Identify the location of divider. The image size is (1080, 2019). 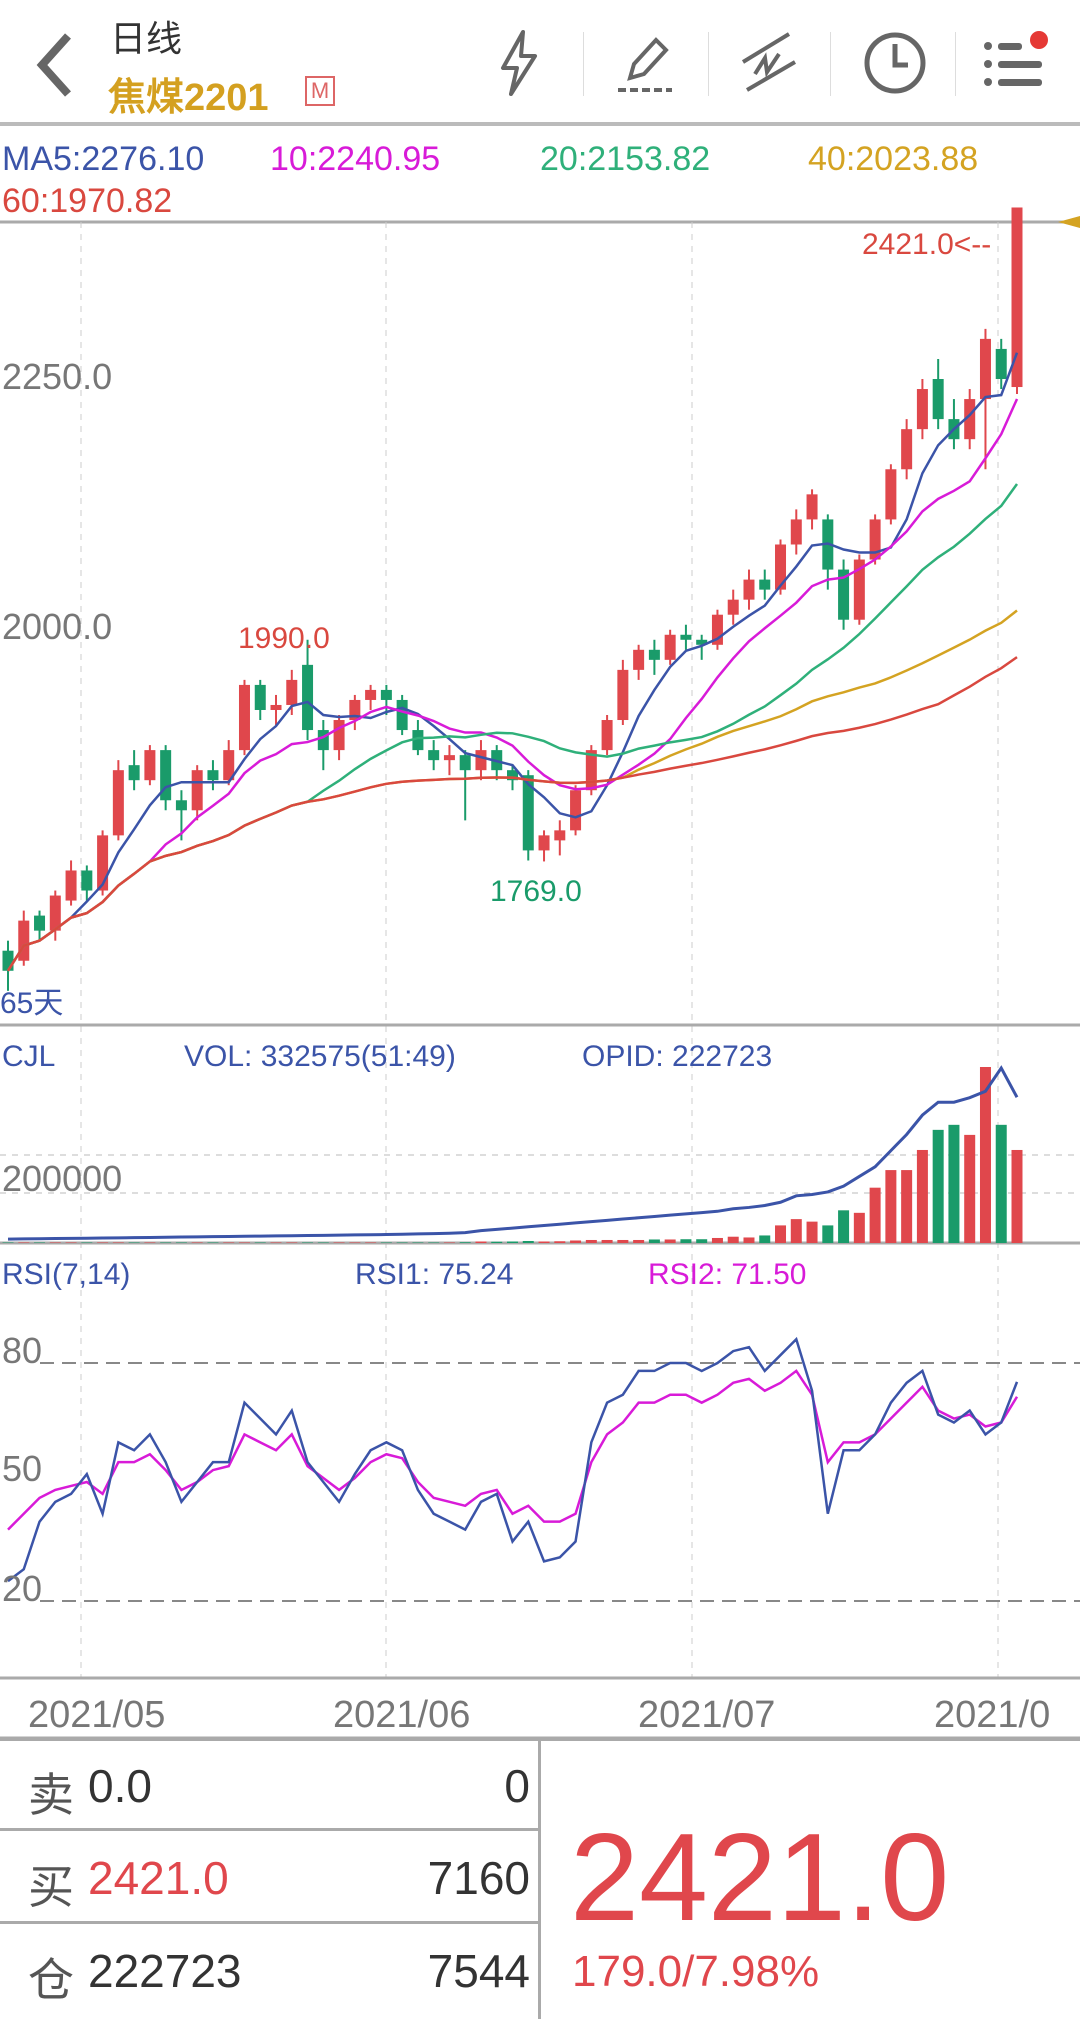
(830, 64).